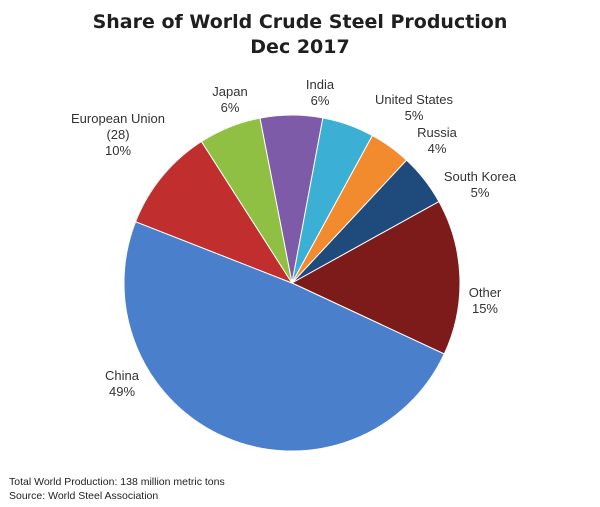 The width and height of the screenshot is (600, 507). I want to click on slice-name: Other, so click(485, 292).